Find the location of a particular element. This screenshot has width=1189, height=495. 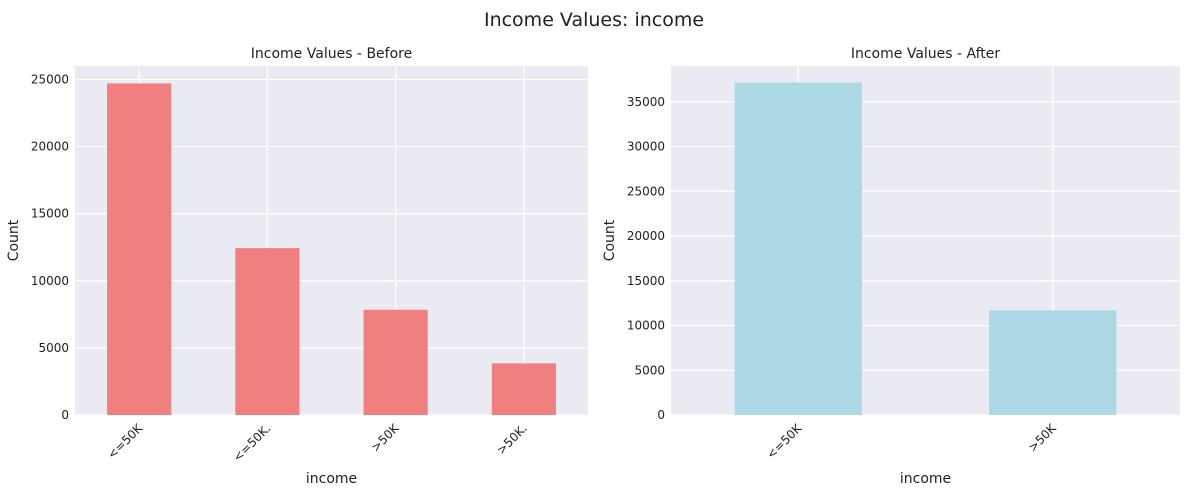

x-axis-label-before: income is located at coordinates (331, 479).